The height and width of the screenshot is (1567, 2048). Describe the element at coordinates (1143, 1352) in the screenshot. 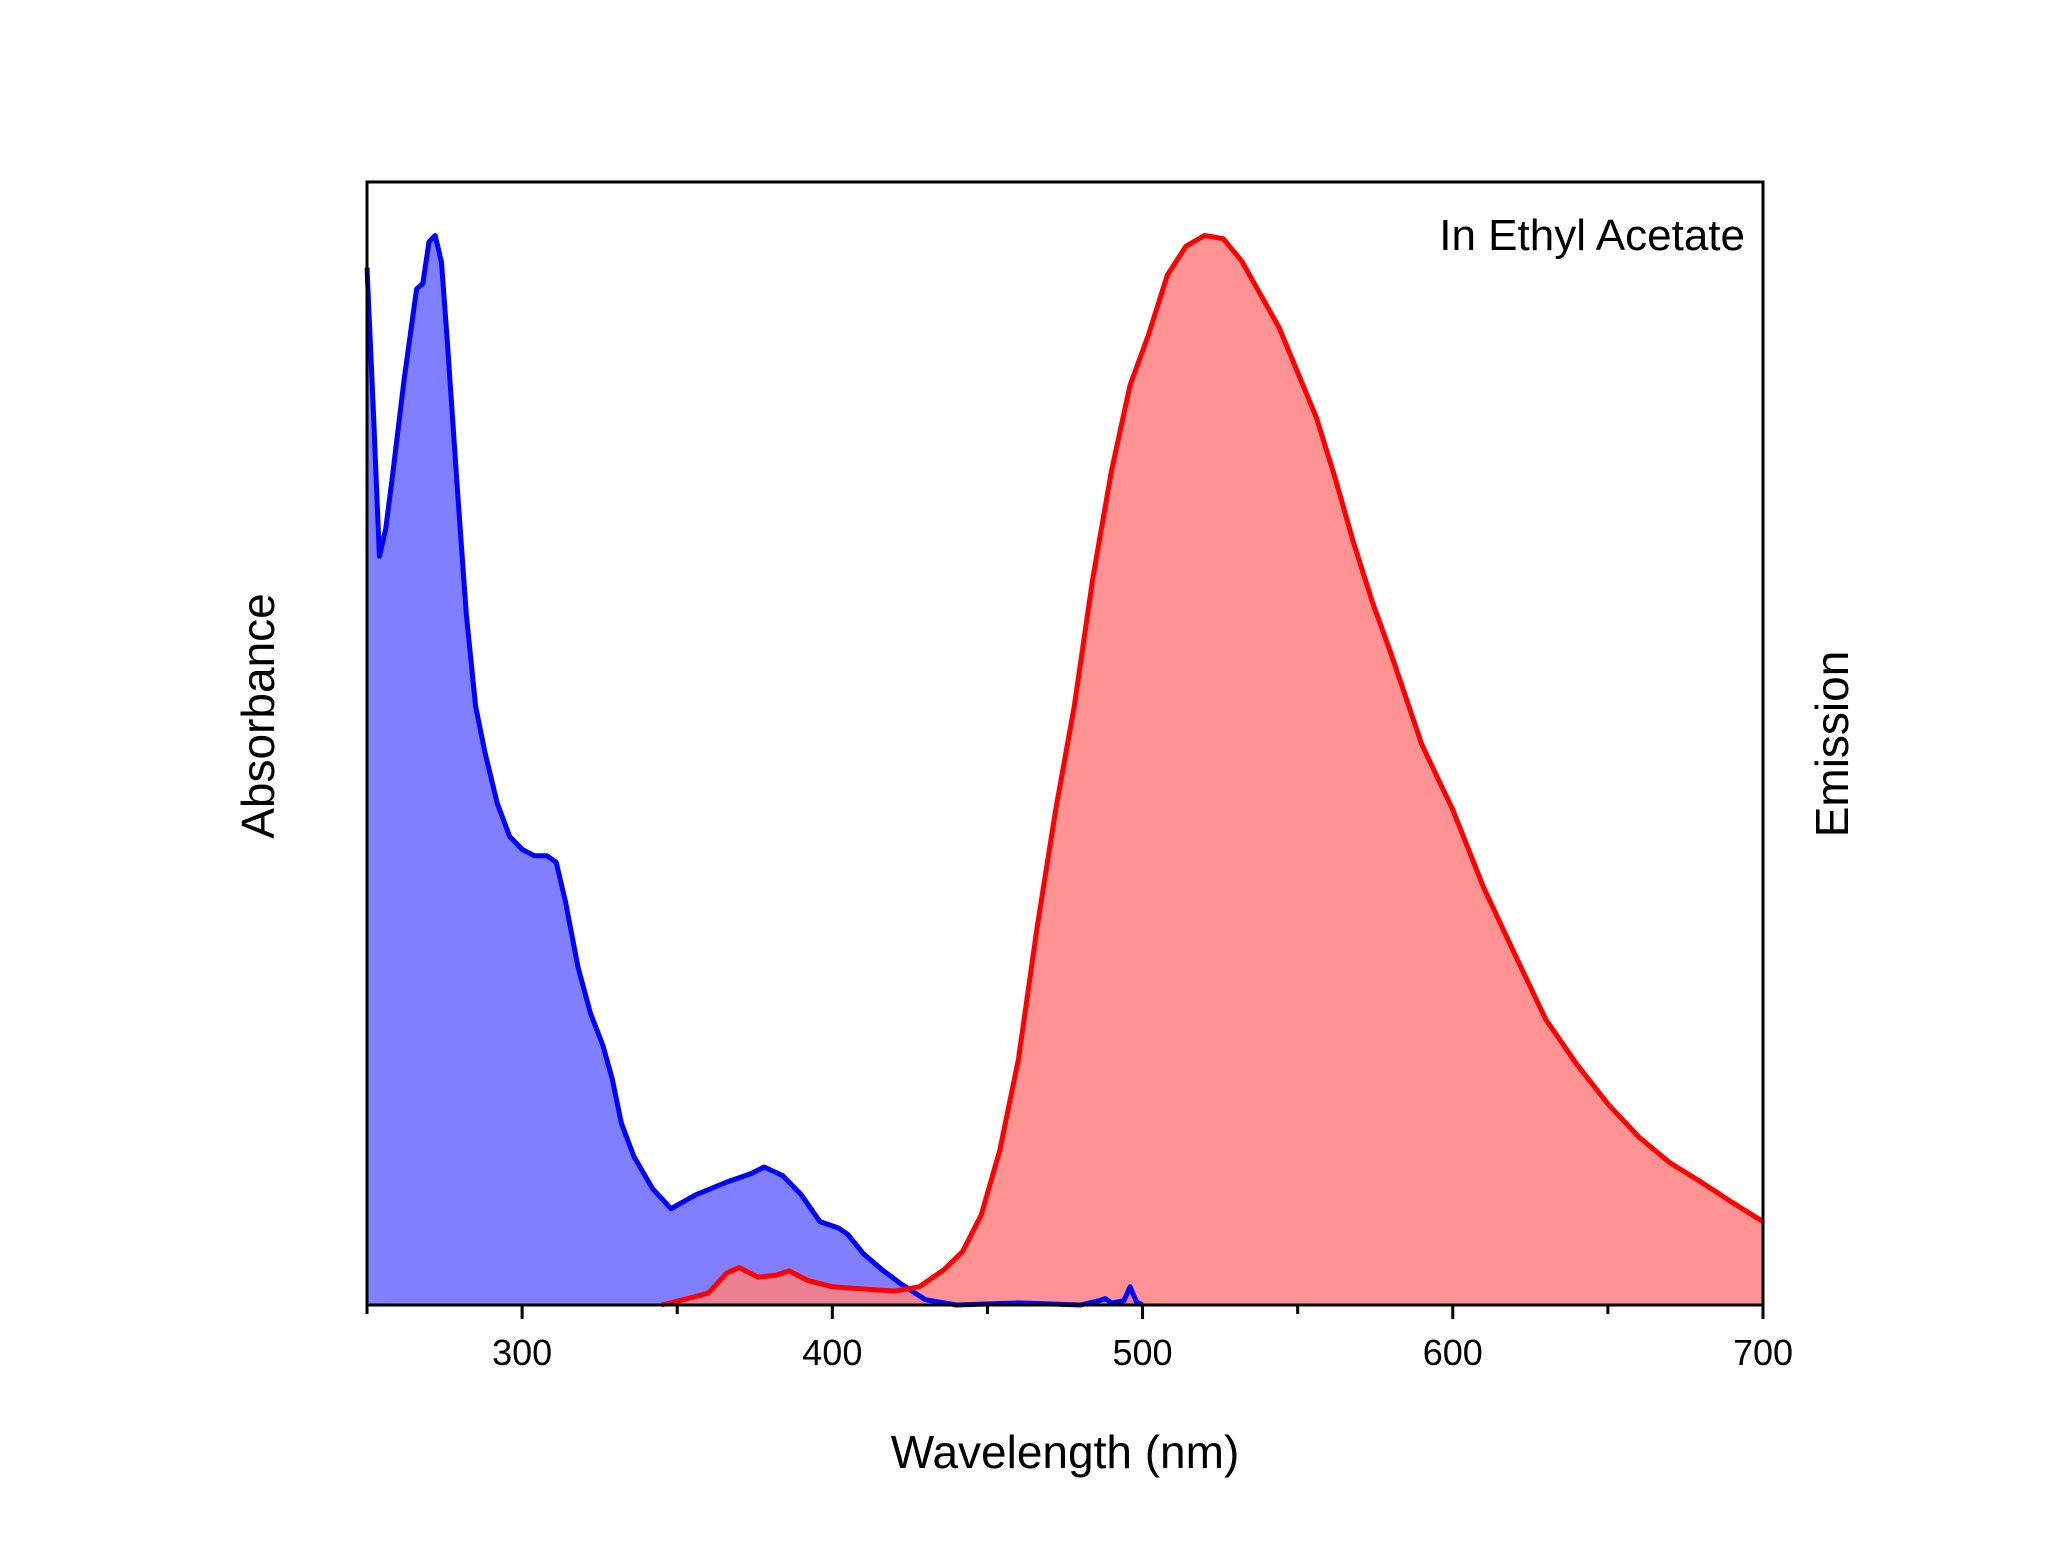

I see `x-tick-label: 500` at that location.